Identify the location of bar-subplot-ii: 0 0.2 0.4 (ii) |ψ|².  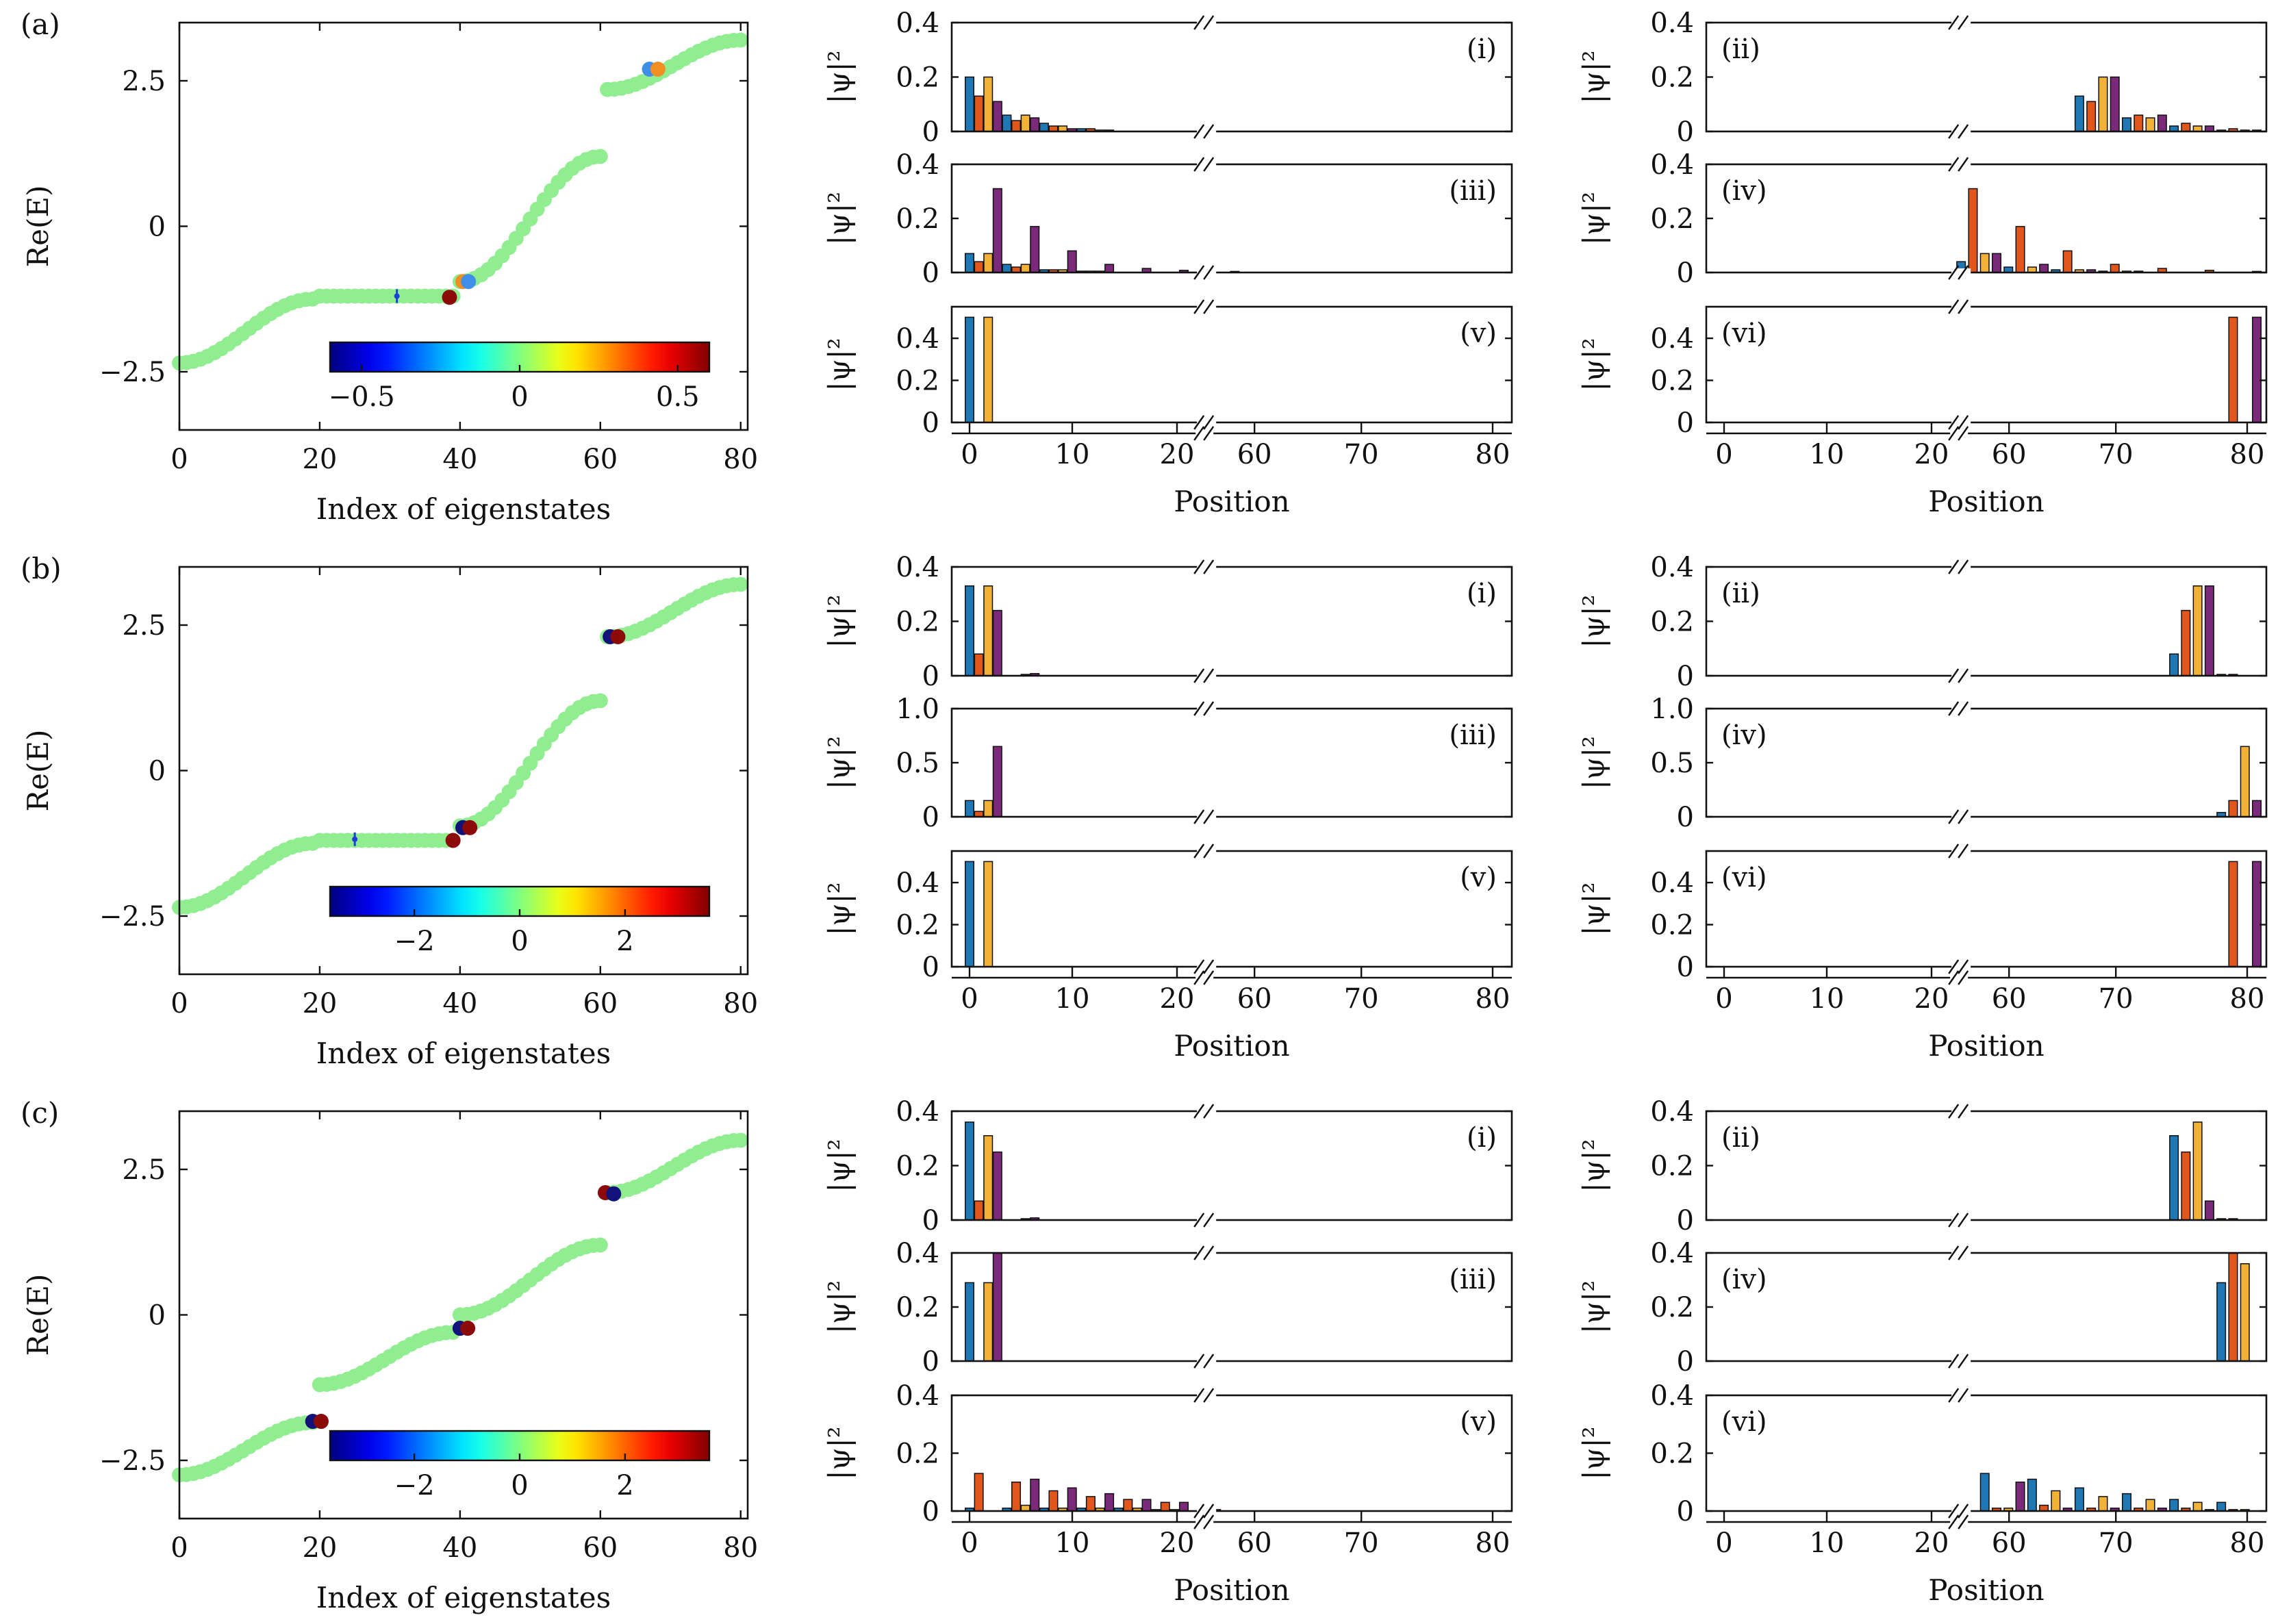
(1922, 1166).